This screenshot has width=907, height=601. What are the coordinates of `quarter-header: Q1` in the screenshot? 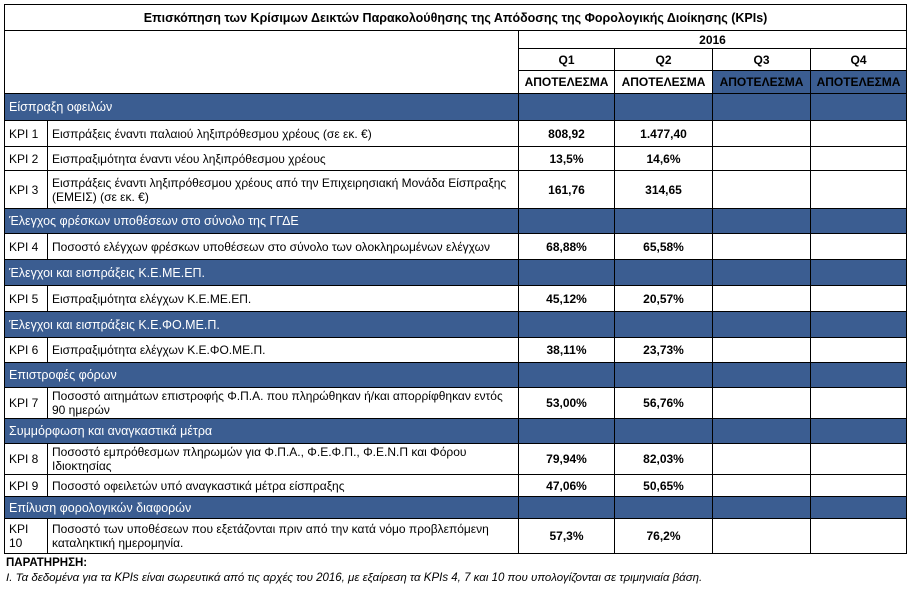 It's located at (566, 59).